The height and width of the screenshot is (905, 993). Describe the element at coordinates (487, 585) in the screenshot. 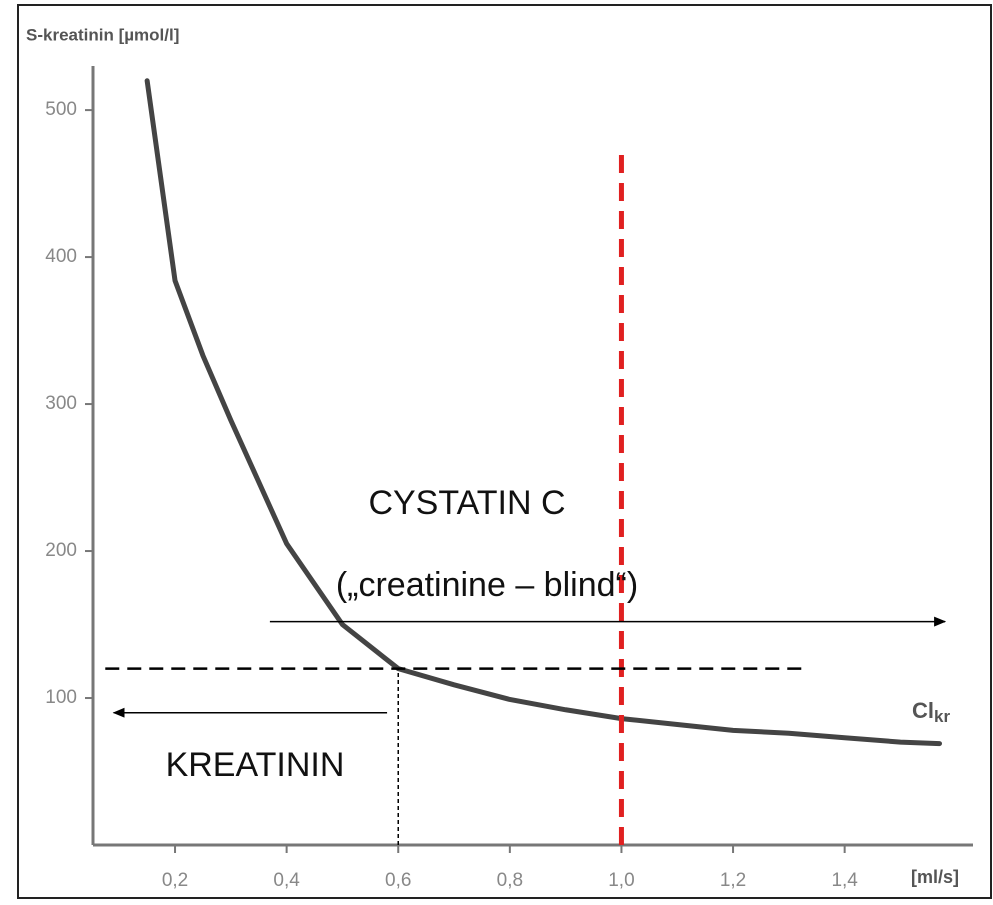

I see `annotation: („creatinine – blind“)` at that location.